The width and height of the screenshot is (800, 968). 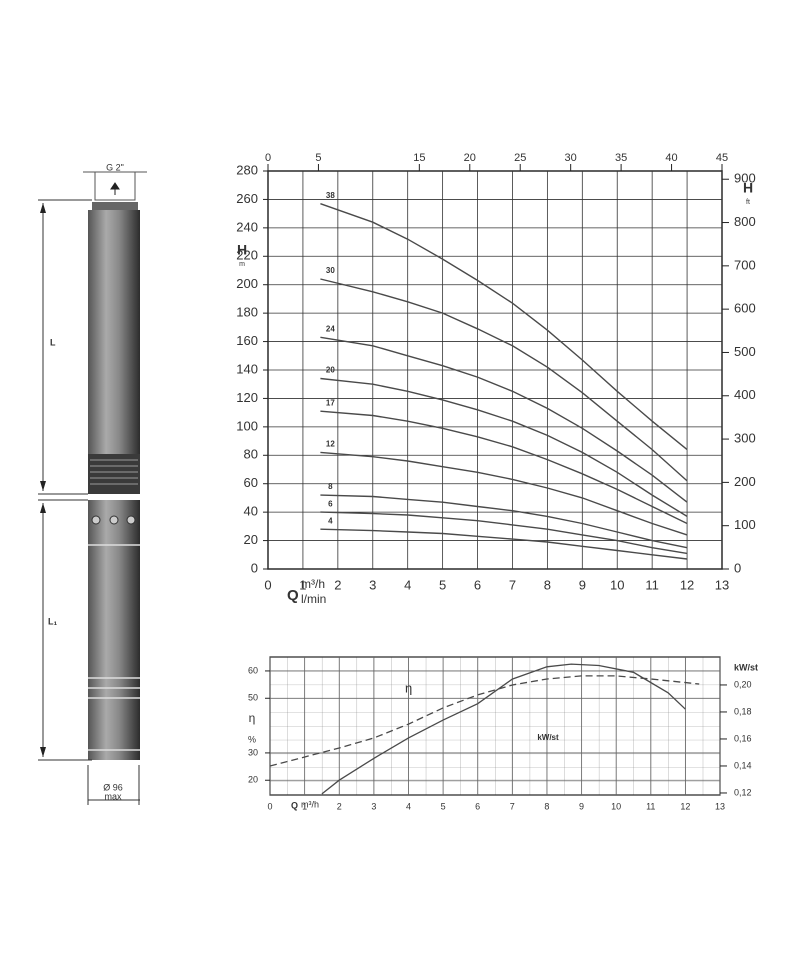 I want to click on x-tick-label: 9, so click(x=582, y=584).